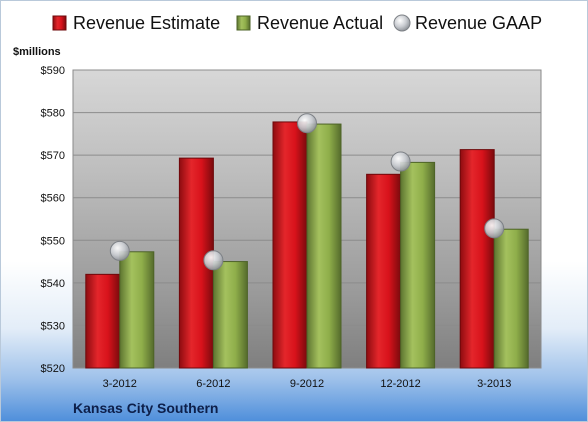  Describe the element at coordinates (53, 156) in the screenshot. I see `y-tick-label: $570` at that location.